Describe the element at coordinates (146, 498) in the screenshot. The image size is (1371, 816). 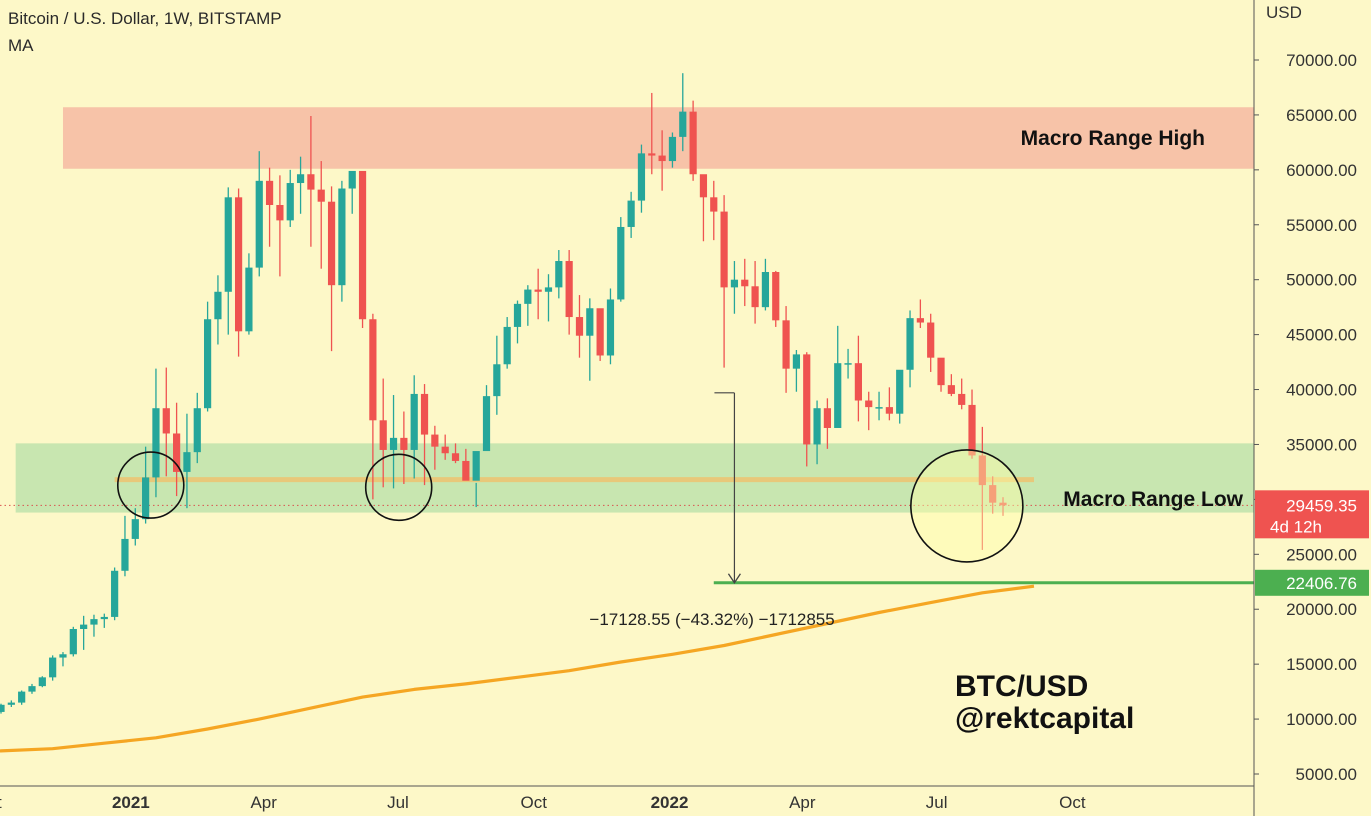
I see `candle-body` at that location.